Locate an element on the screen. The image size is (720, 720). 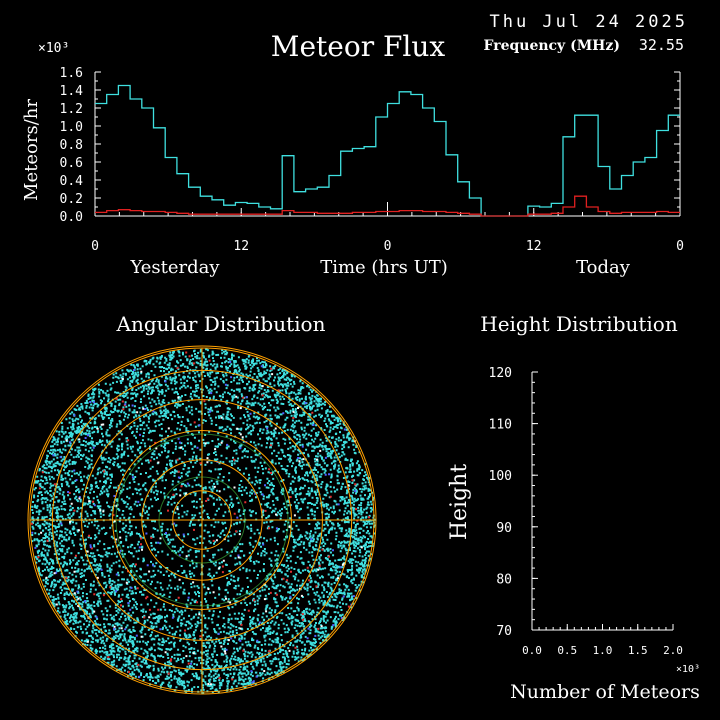
flux-y-tick-label: 0.2 is located at coordinates (71, 199).